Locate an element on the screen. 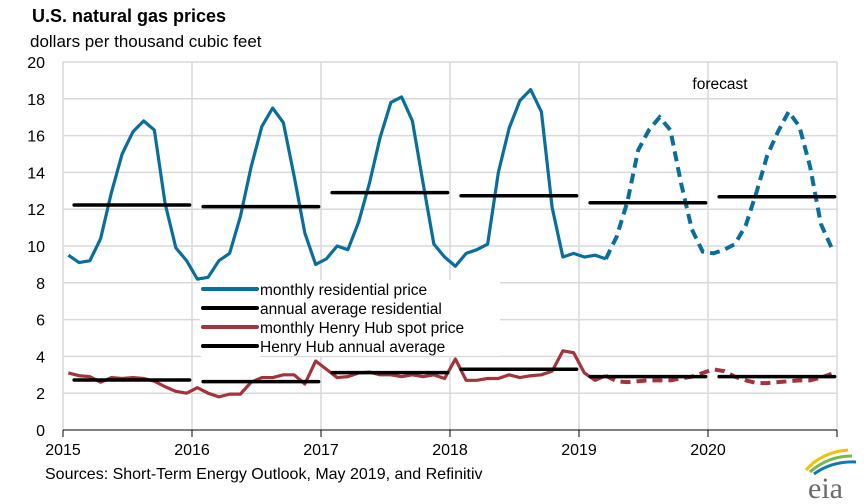 The height and width of the screenshot is (504, 864). y-tick-label: 2 is located at coordinates (40, 394).